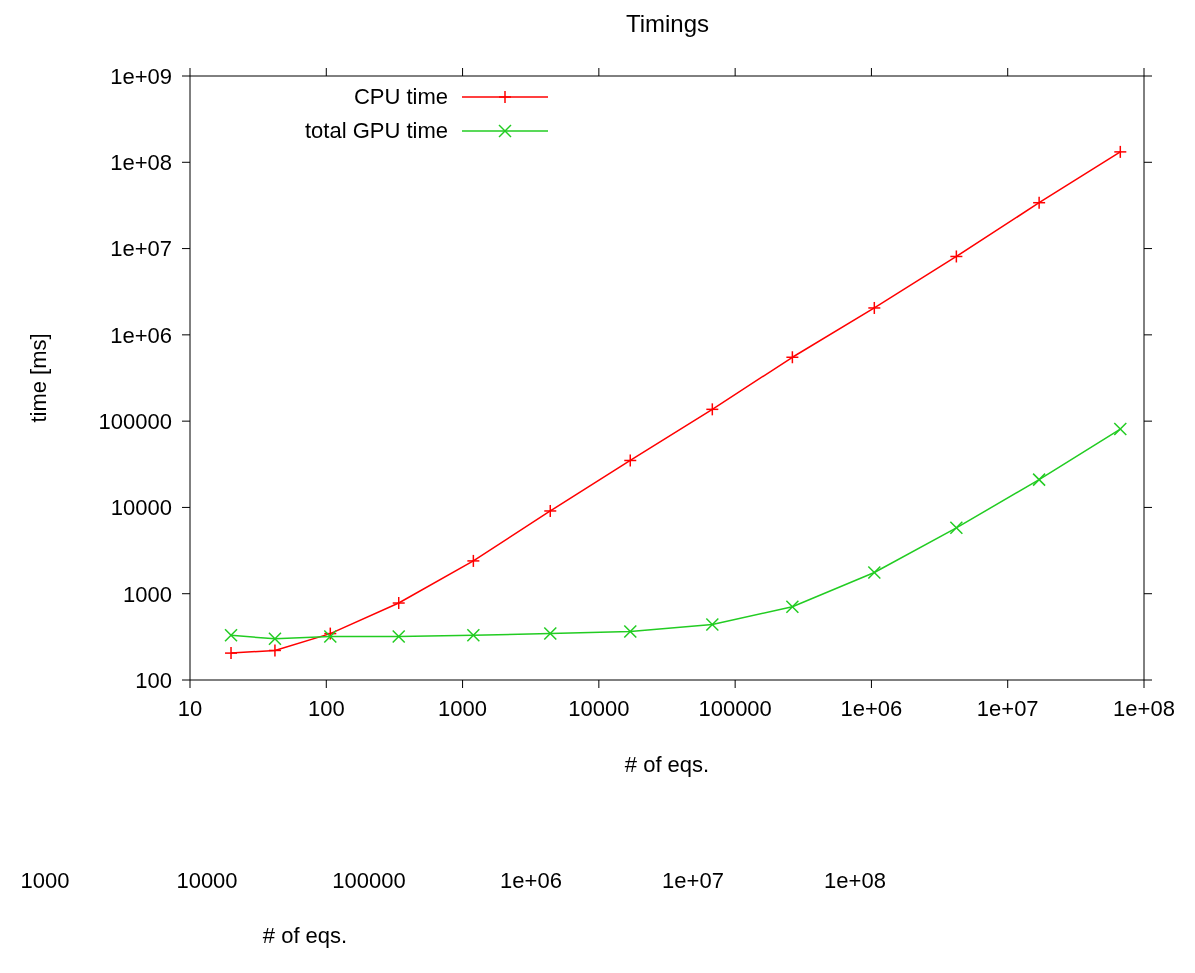 This screenshot has height=973, width=1195. Describe the element at coordinates (375, 131) in the screenshot. I see `legend-label: total GPU time` at that location.